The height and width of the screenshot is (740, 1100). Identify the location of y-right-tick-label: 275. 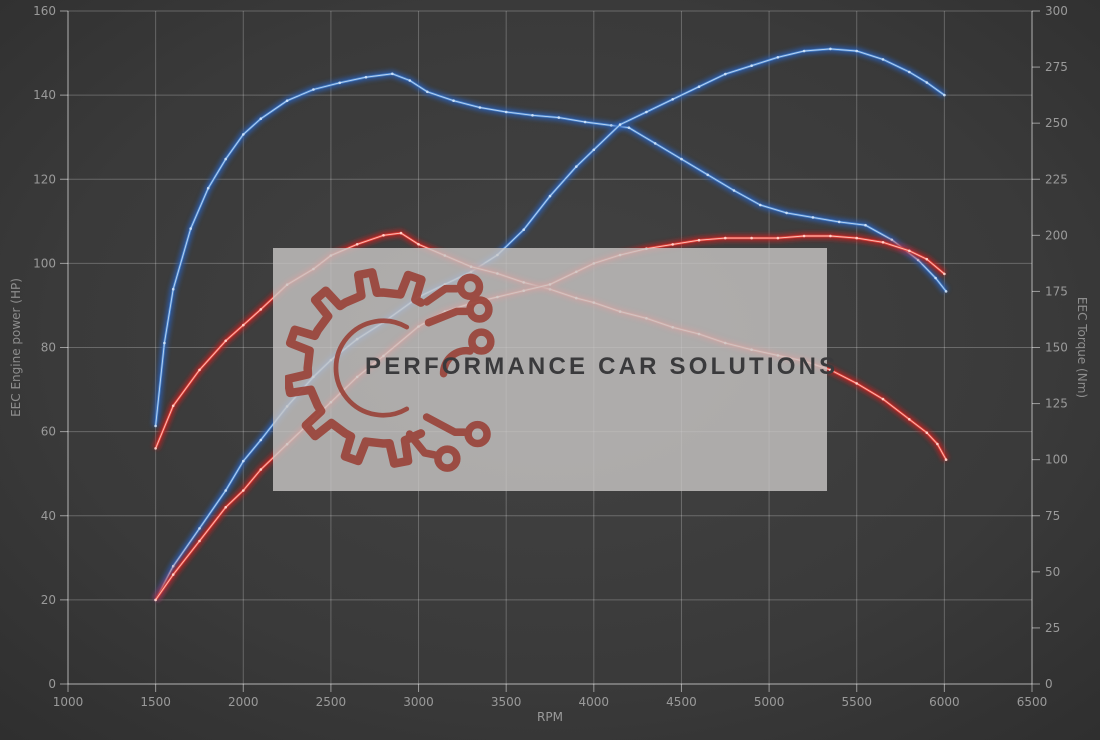
(1056, 67).